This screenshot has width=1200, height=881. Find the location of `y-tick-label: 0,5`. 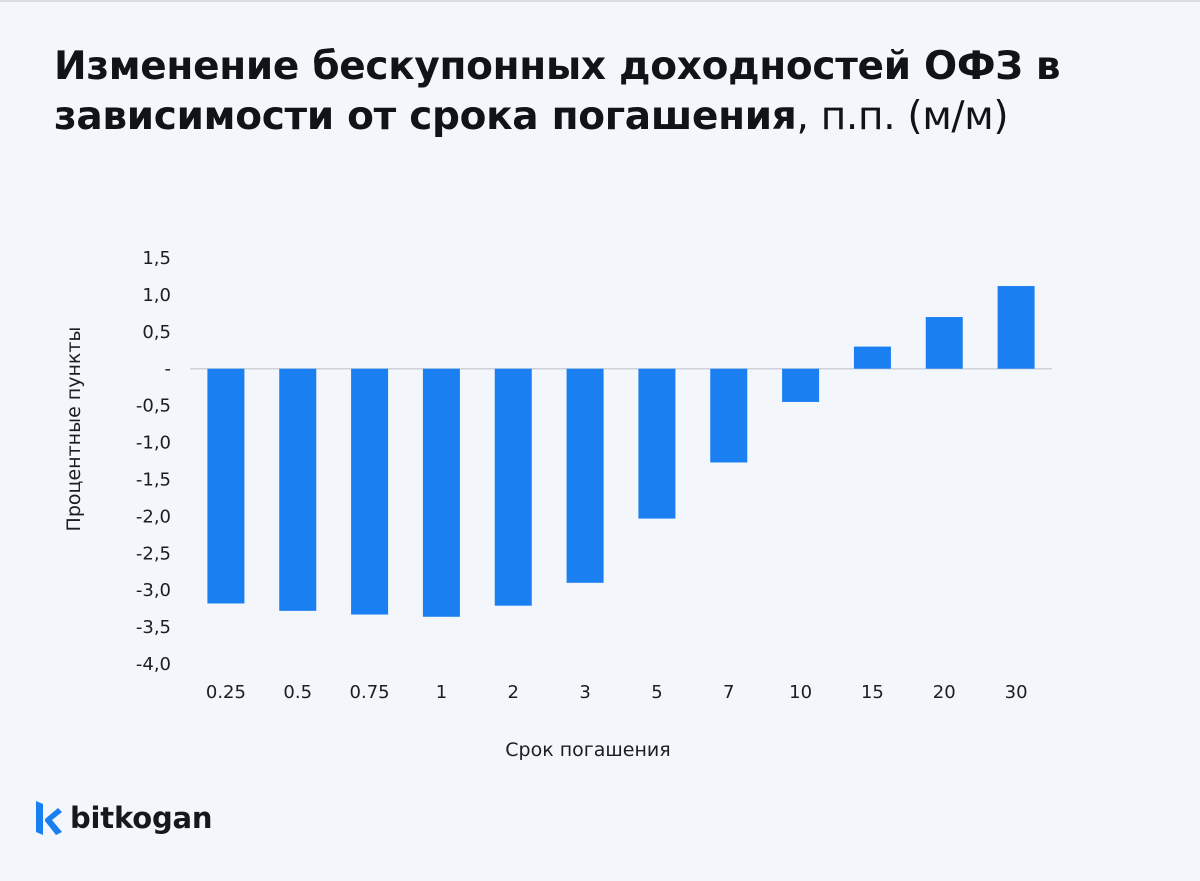

y-tick-label: 0,5 is located at coordinates (156, 332).